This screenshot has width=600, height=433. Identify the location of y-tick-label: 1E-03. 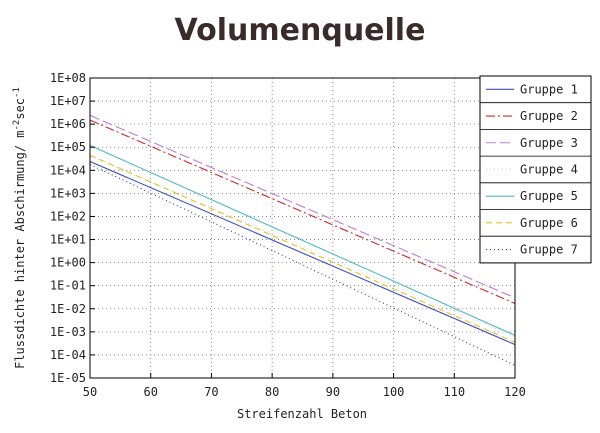
(68, 332).